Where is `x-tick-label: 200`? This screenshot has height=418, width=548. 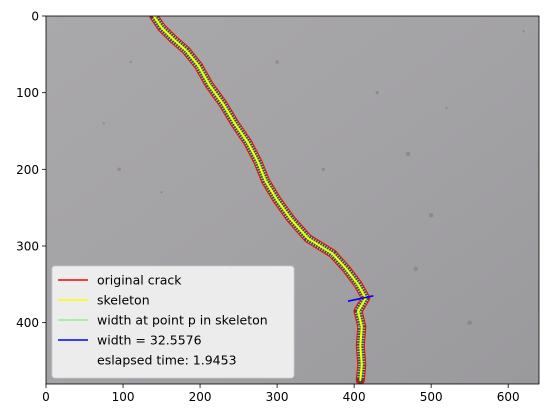 x-tick-label: 200 is located at coordinates (200, 397).